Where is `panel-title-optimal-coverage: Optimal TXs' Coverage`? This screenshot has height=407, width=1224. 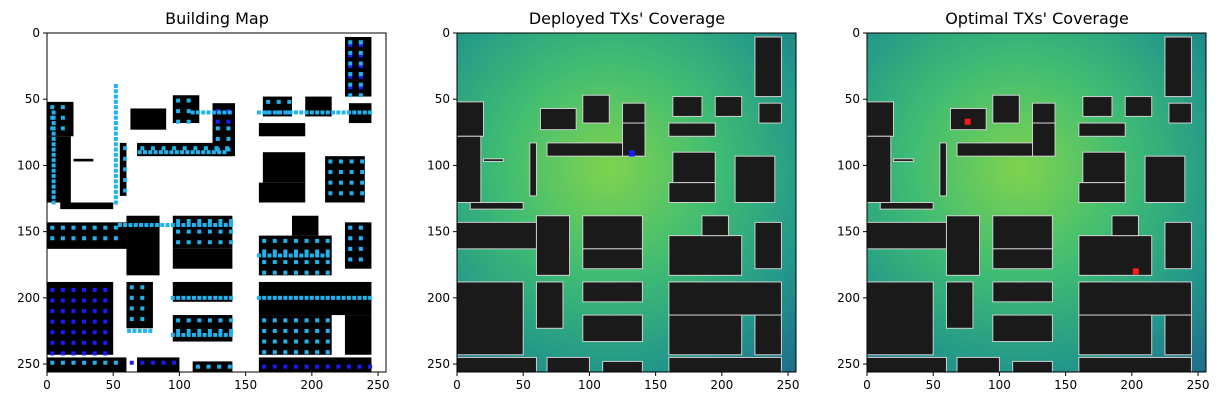 panel-title-optimal-coverage: Optimal TXs' Coverage is located at coordinates (1037, 18).